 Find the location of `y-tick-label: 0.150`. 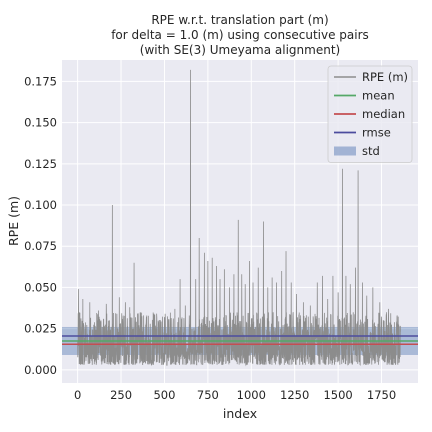

y-tick-label: 0.150 is located at coordinates (40, 123).